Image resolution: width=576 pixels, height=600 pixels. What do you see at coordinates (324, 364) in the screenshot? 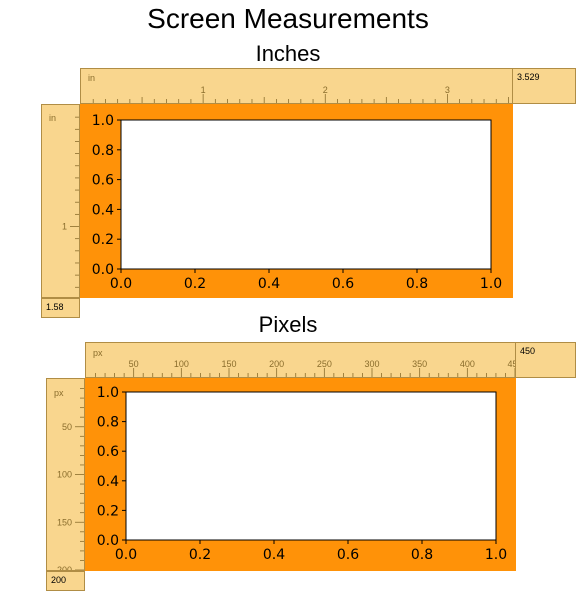
I see `ruler-label: 250` at bounding box center [324, 364].